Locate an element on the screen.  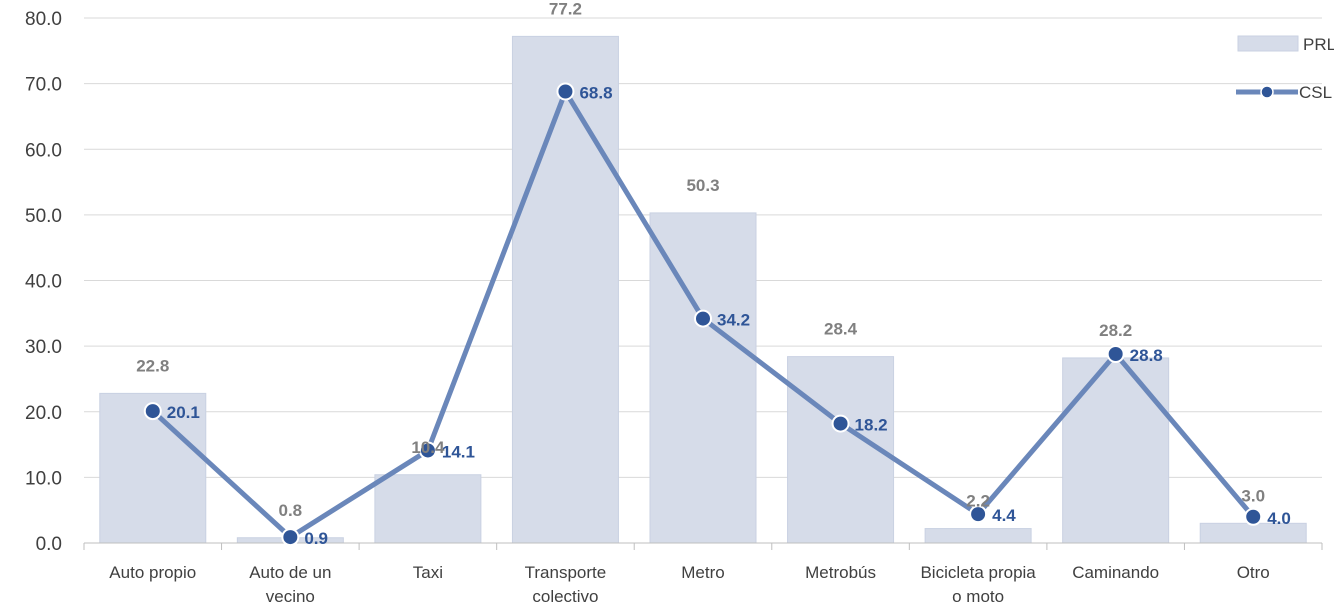
x-tick-label: Auto propio is located at coordinates (152, 572).